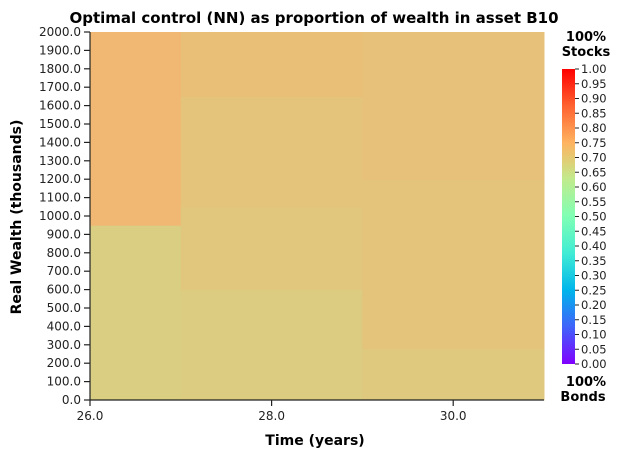 The image size is (627, 458). Describe the element at coordinates (60, 179) in the screenshot. I see `y-tick-label: 1200.0` at that location.